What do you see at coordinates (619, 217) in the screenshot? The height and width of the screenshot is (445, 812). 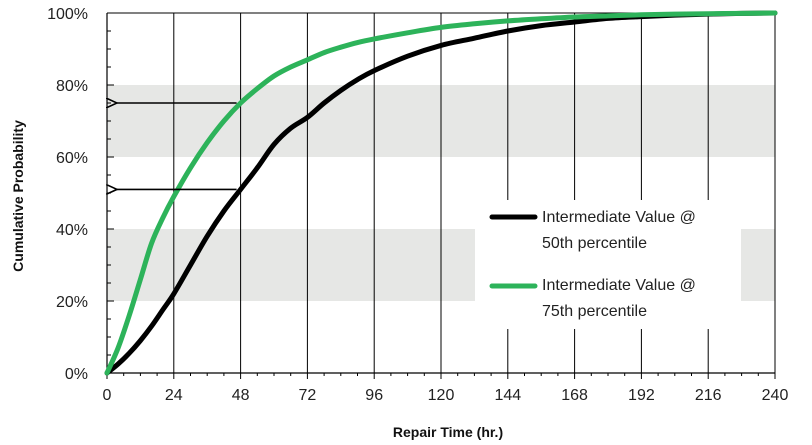 I see `legend-label-50th-line1: Intermediate Value @` at bounding box center [619, 217].